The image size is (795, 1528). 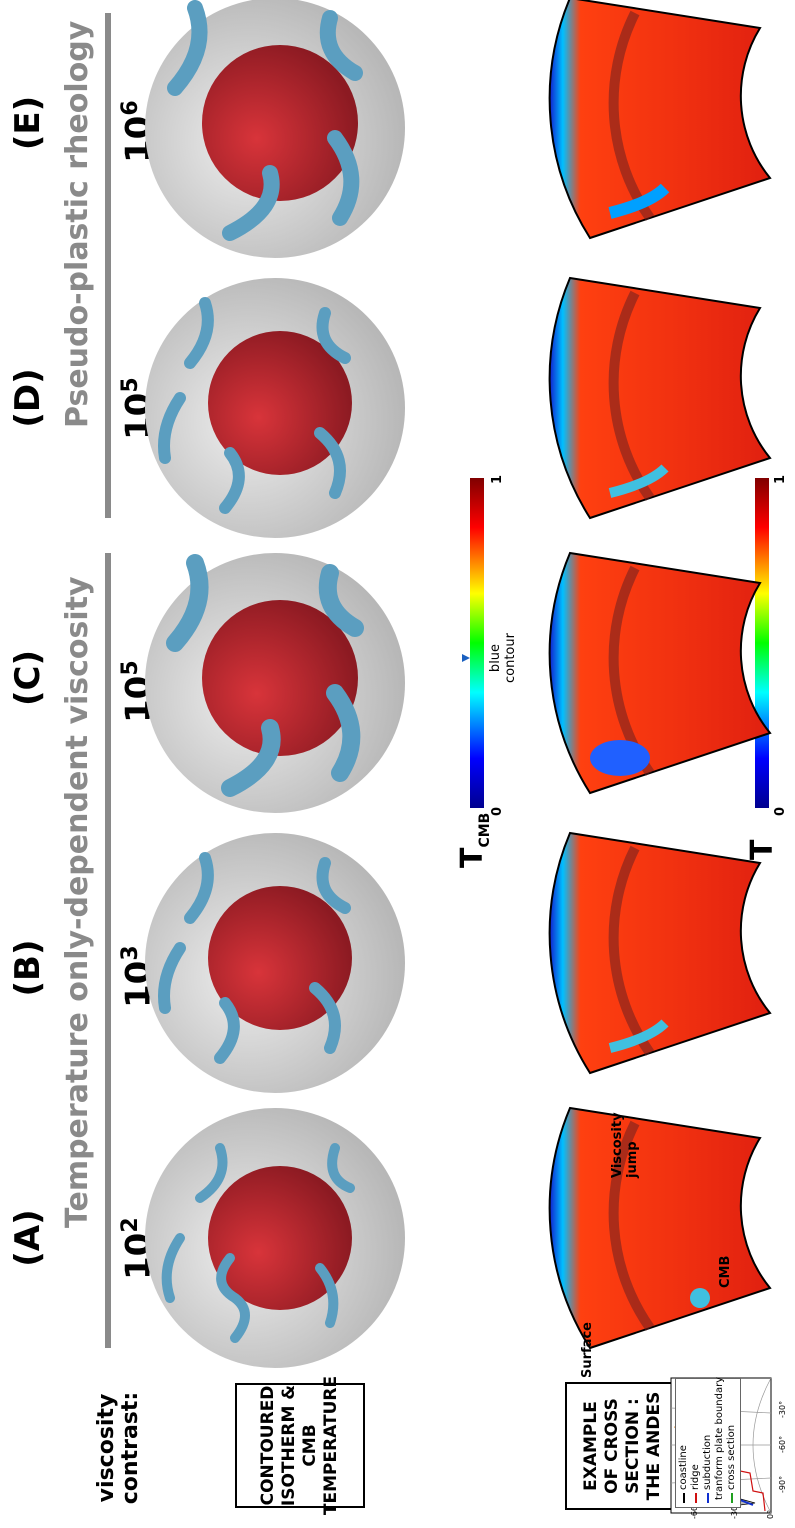 What do you see at coordinates (660, 120) in the screenshot?
I see `cross-section-e` at bounding box center [660, 120].